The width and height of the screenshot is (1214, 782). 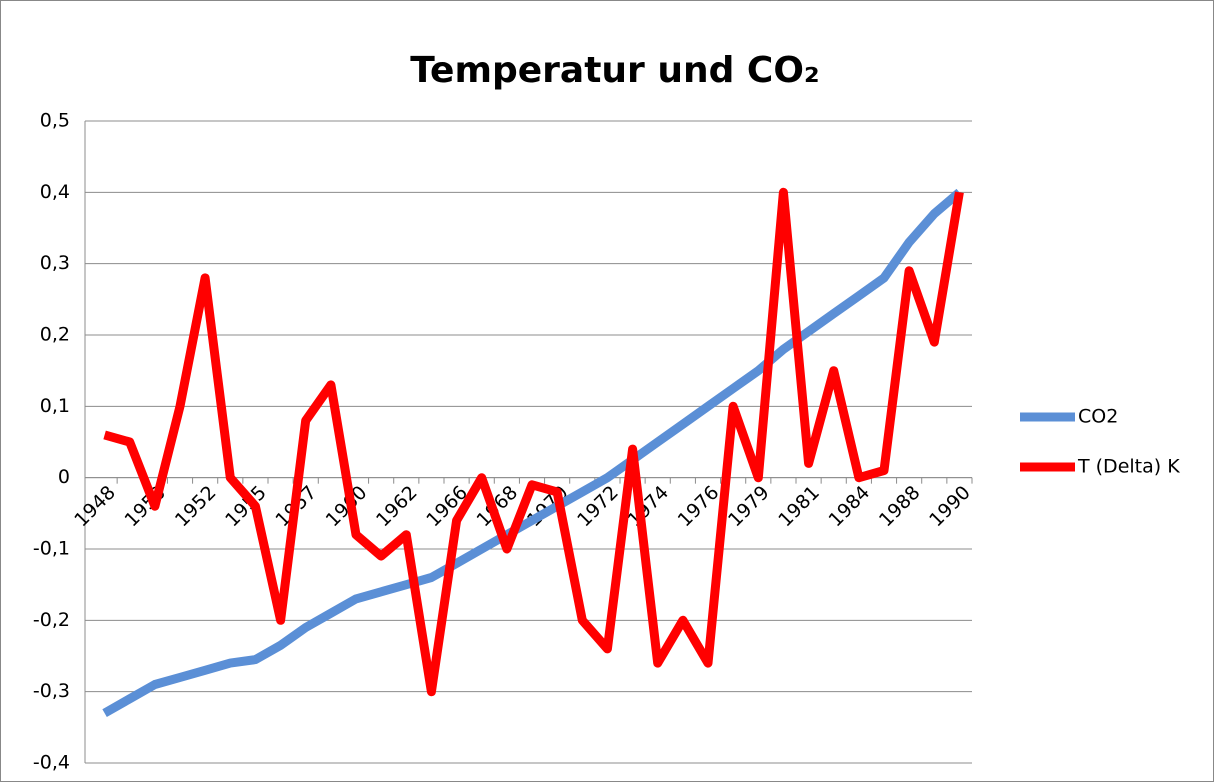 I want to click on y-tick-label: -0,3, so click(x=51, y=691).